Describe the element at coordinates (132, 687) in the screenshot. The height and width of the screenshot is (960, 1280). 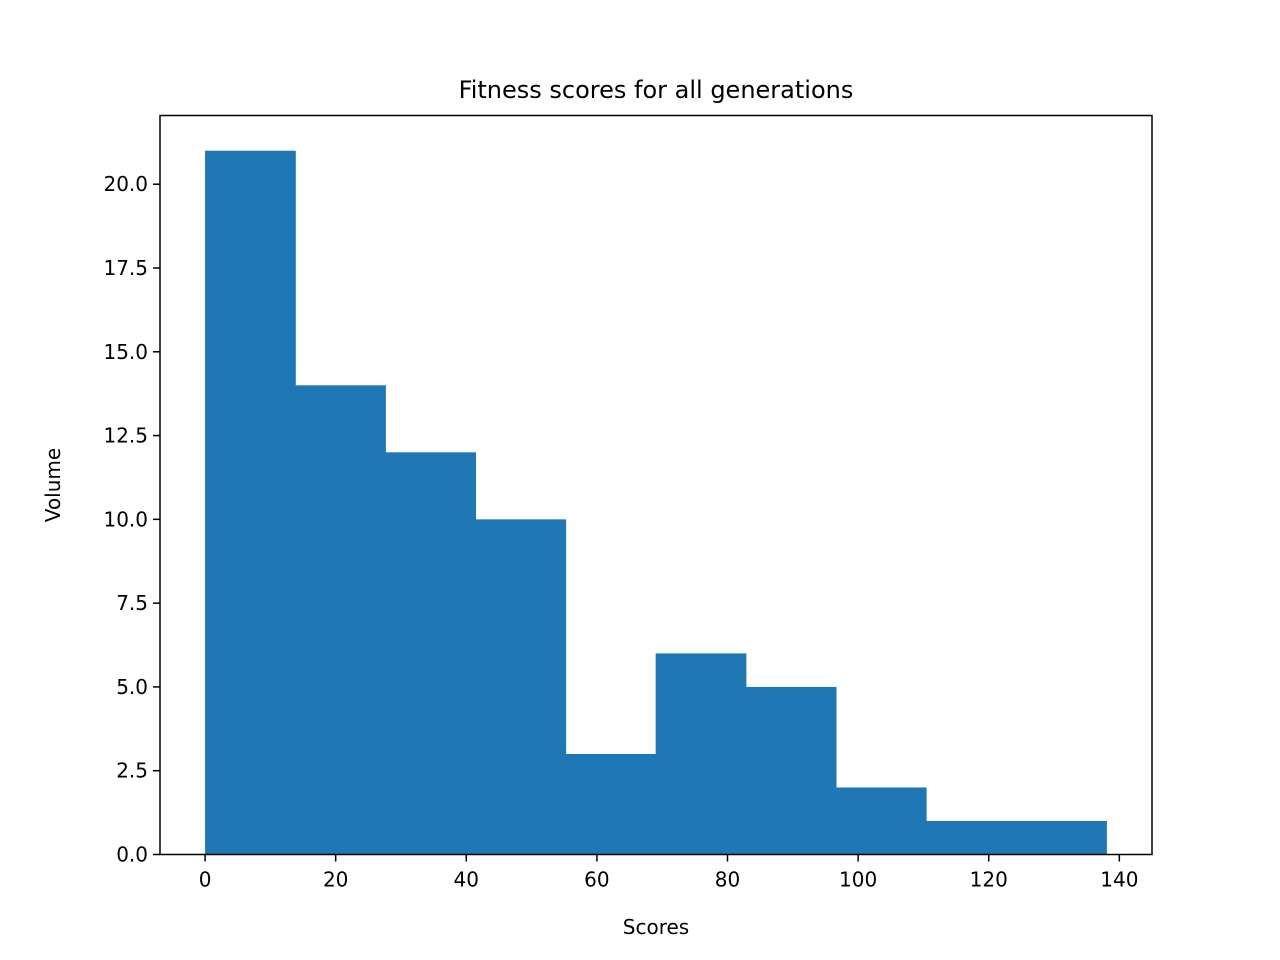
I see `y-tick-label: 5.0` at that location.